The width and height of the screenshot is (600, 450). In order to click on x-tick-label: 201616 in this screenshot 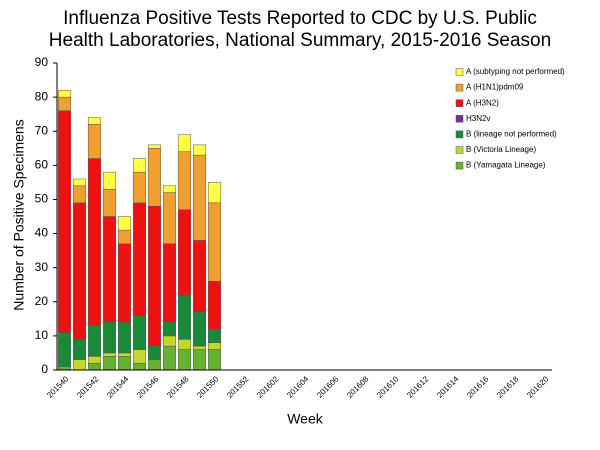, I will do `click(478, 387)`.